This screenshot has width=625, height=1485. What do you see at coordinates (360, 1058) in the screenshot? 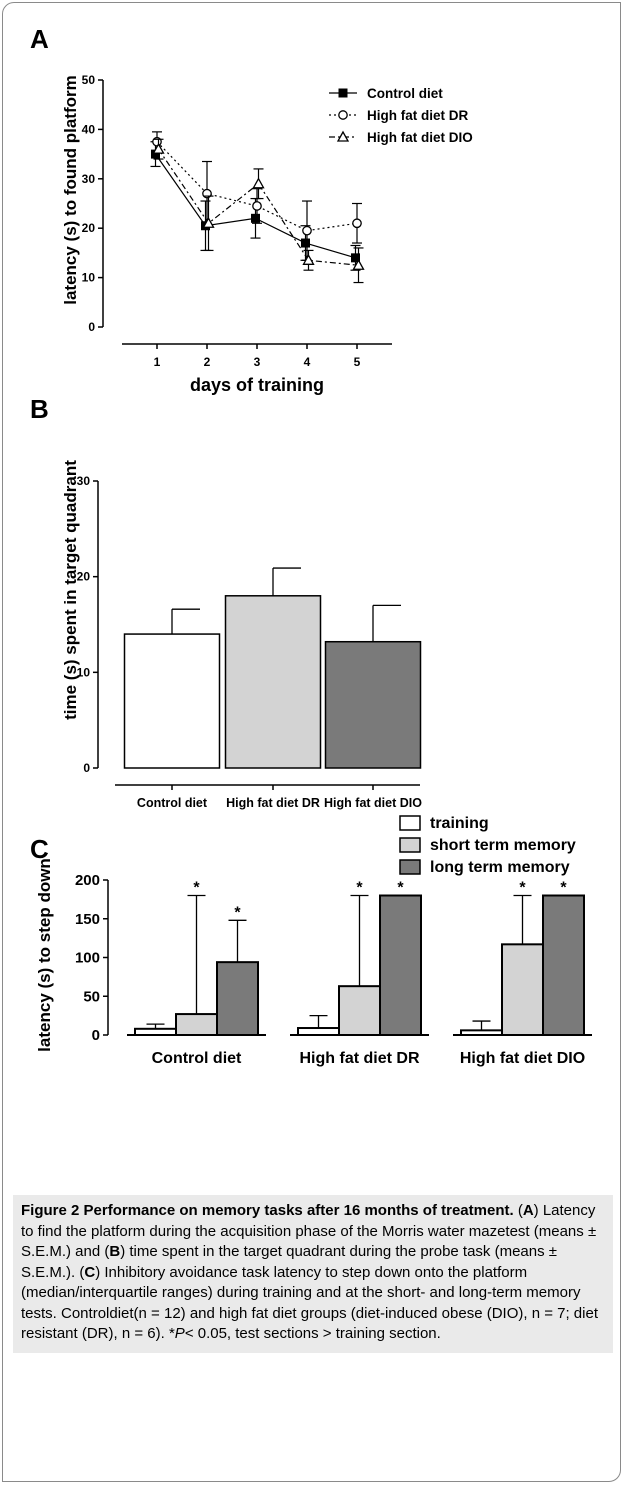
I see `panel-c-category-label: High fat diet DR` at bounding box center [360, 1058].